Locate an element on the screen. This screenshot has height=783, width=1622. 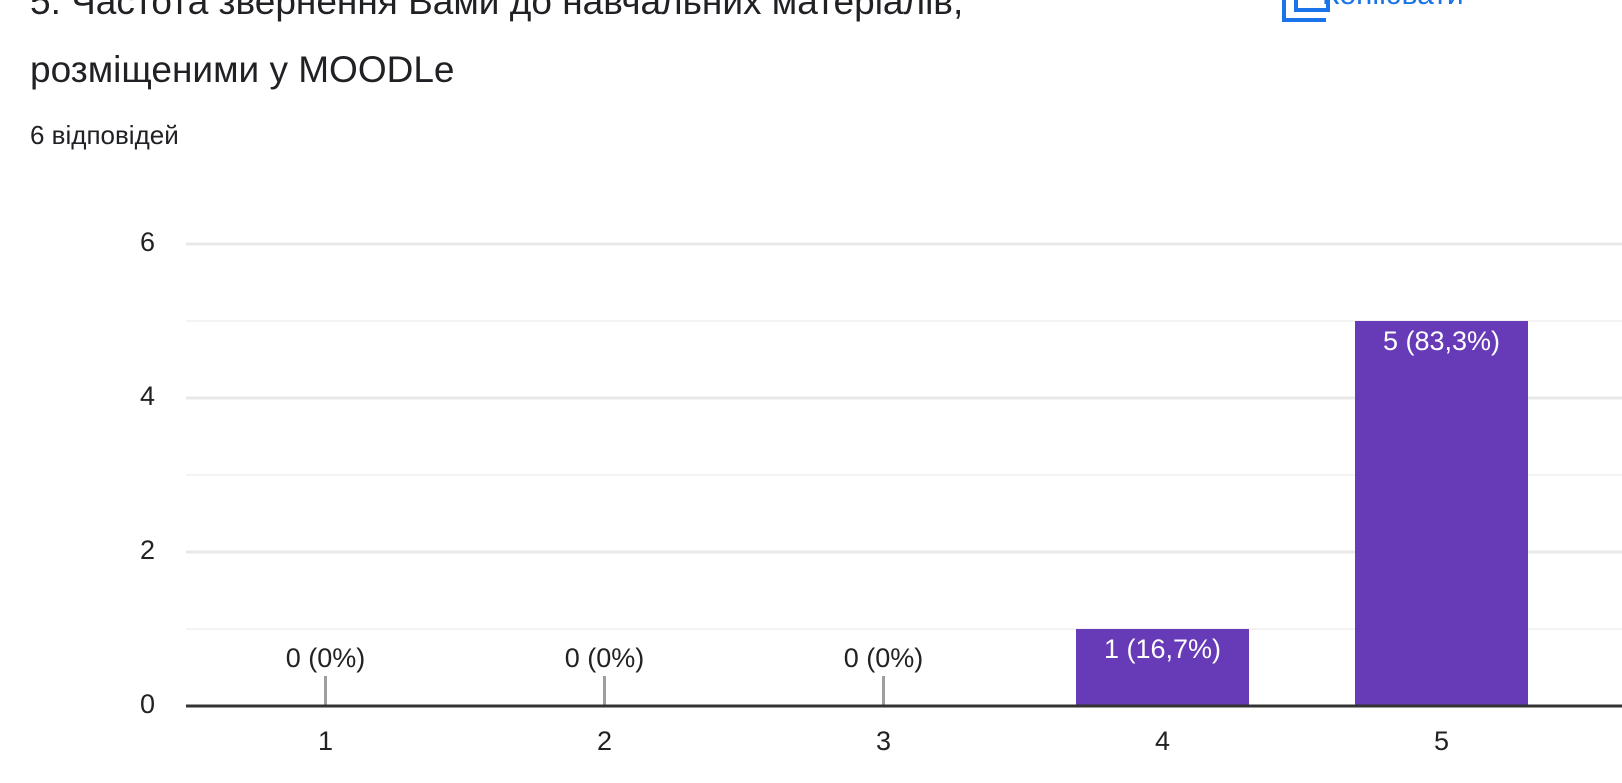
y-tick-label: 4 is located at coordinates (147, 396).